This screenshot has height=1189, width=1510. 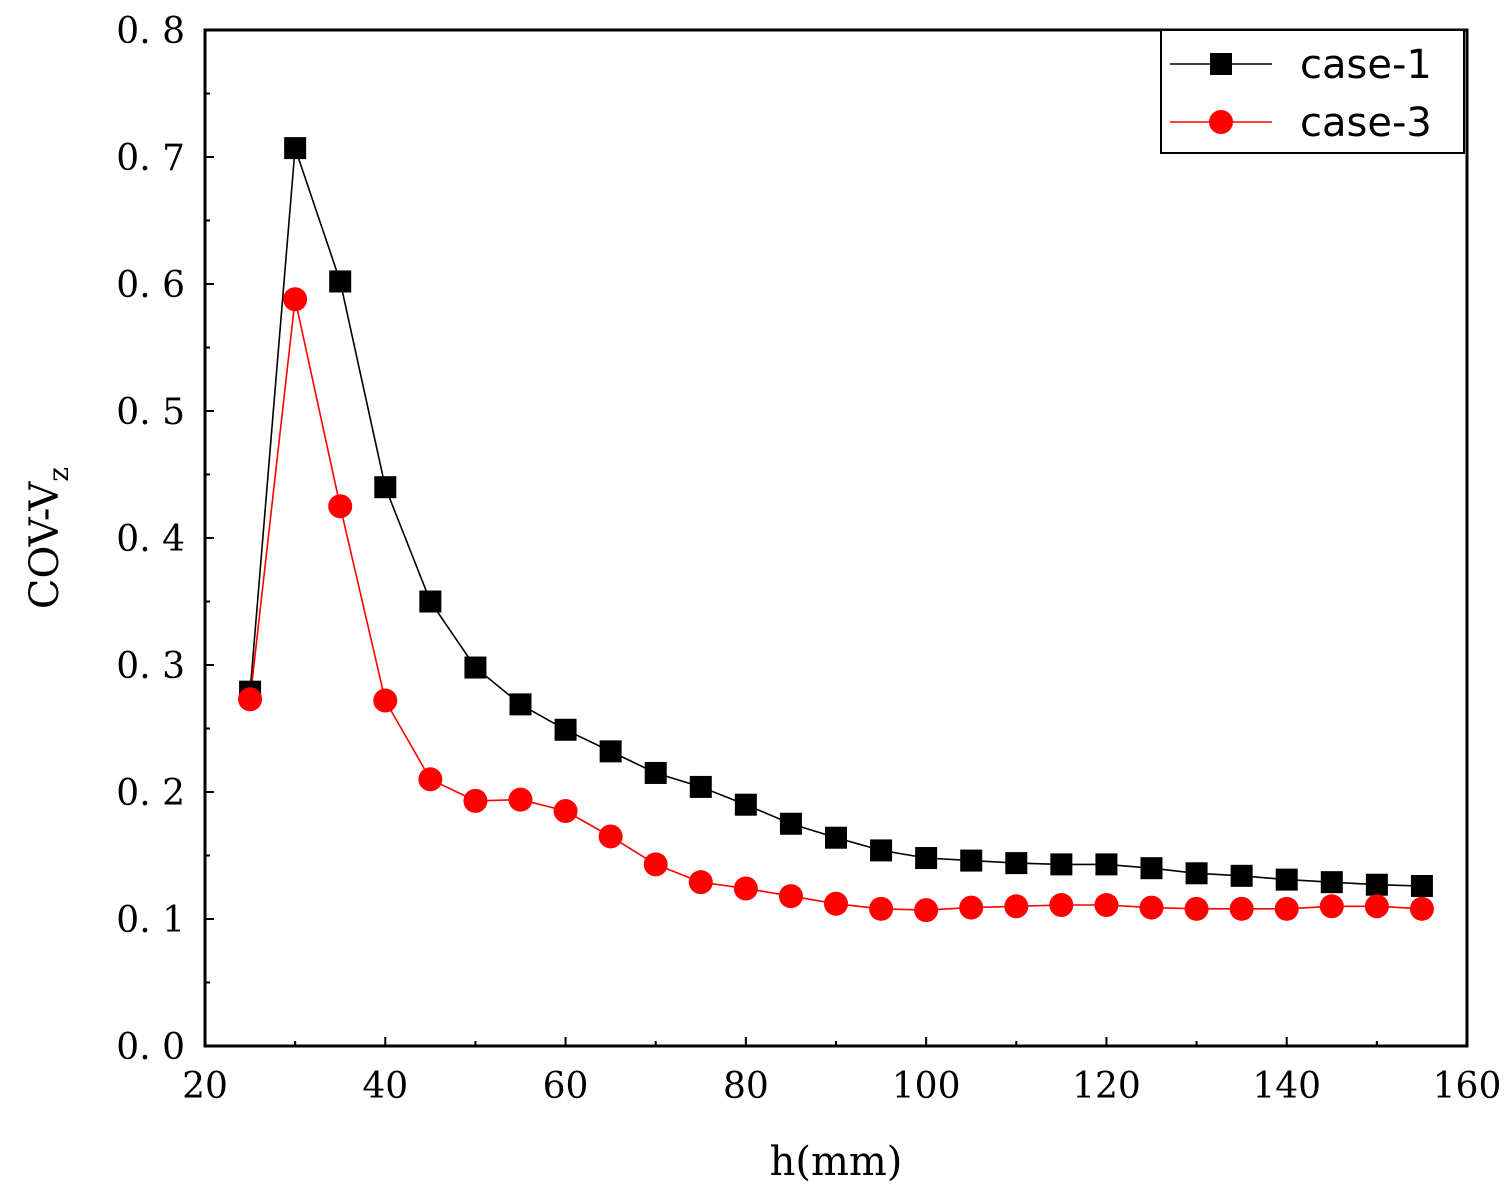 I want to click on x-axis-title: h(mm), so click(x=836, y=1162).